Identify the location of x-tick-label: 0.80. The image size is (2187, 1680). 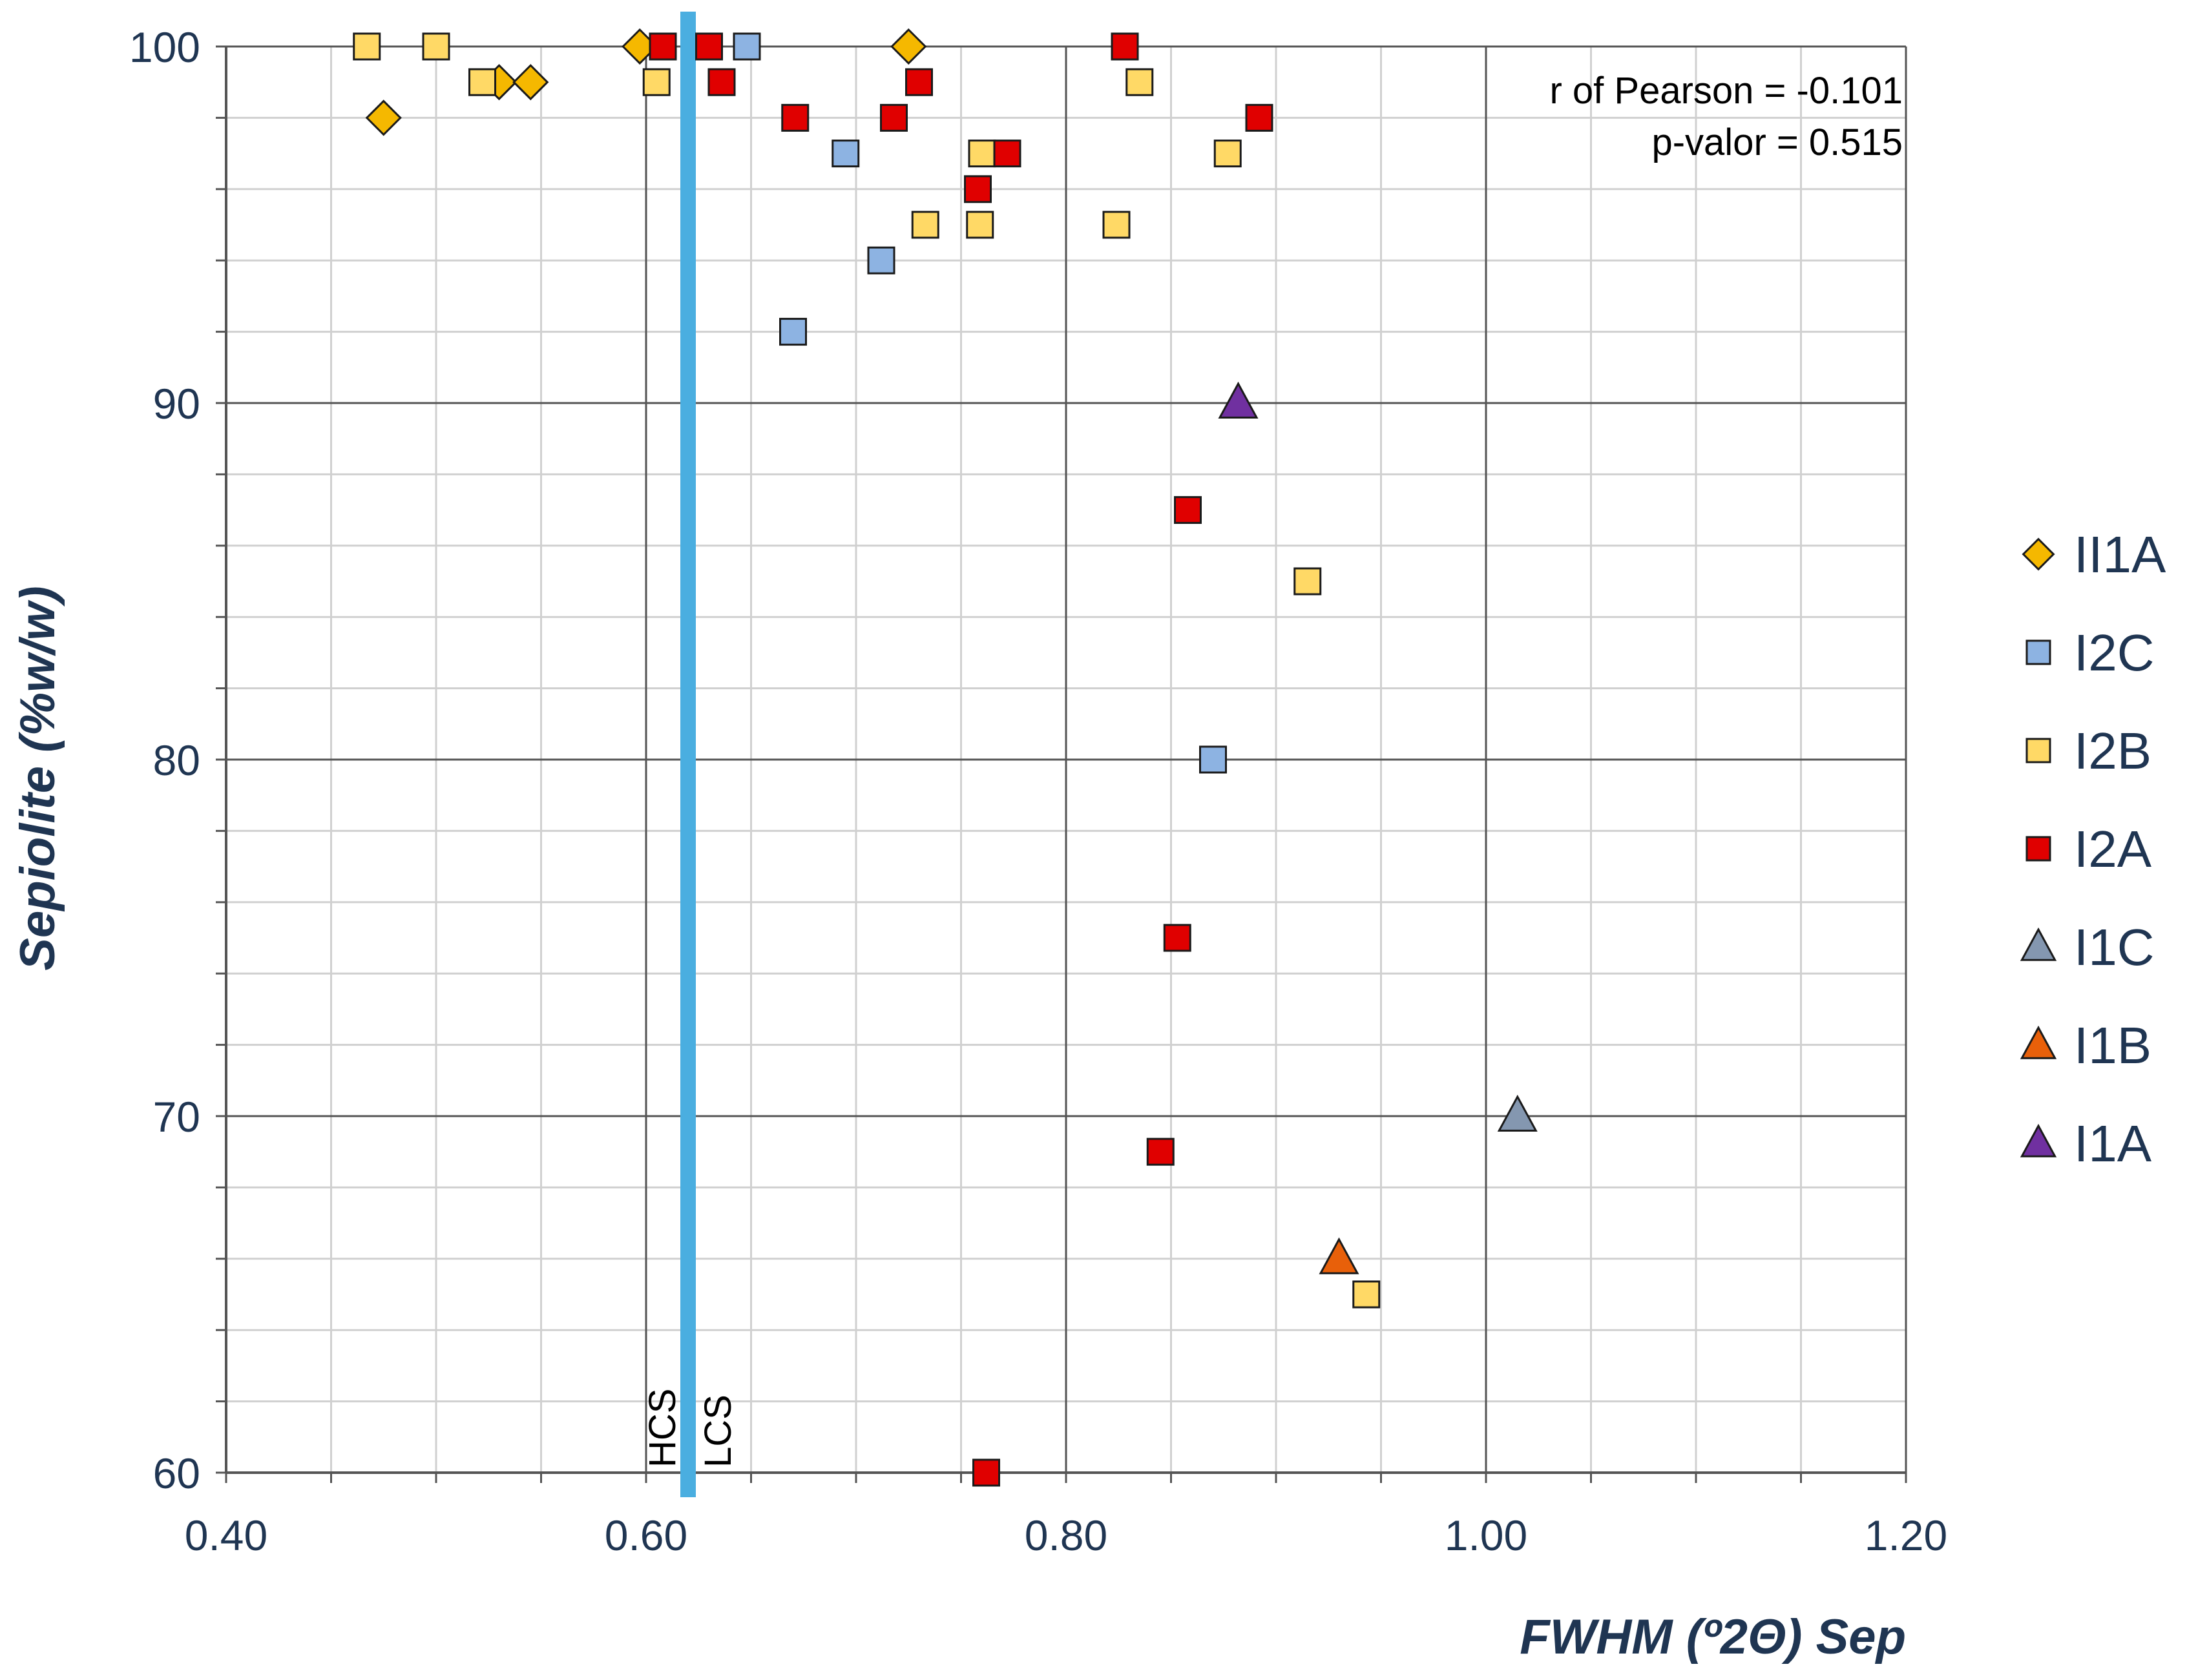
(1066, 1535).